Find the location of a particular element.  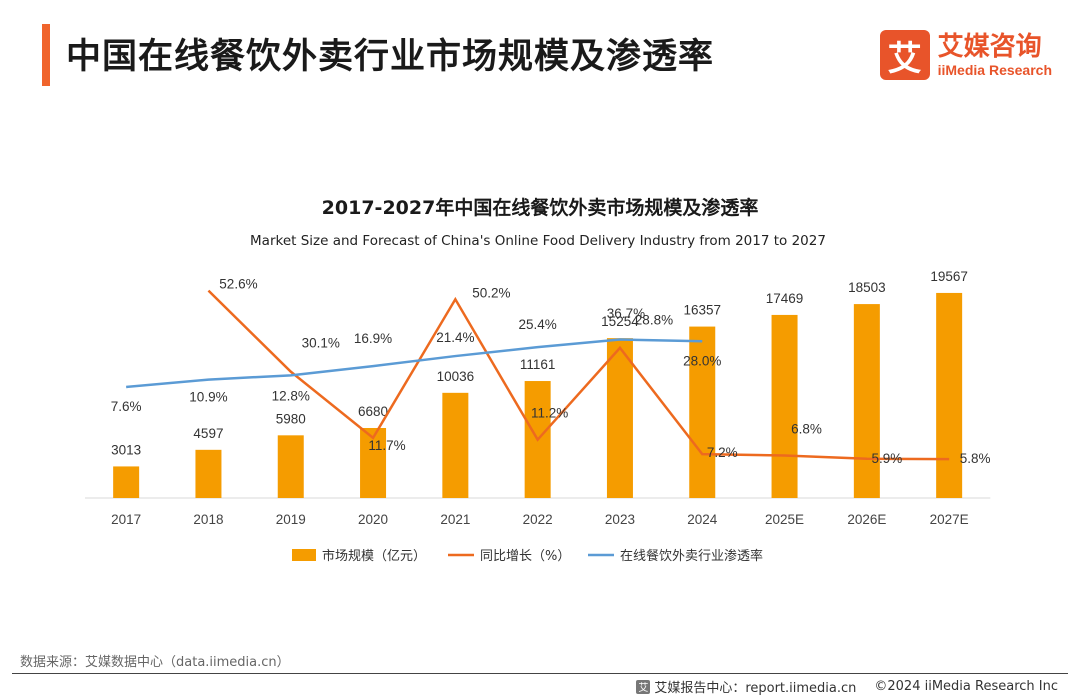

bar-value-label-2026E: 18503 is located at coordinates (867, 287).